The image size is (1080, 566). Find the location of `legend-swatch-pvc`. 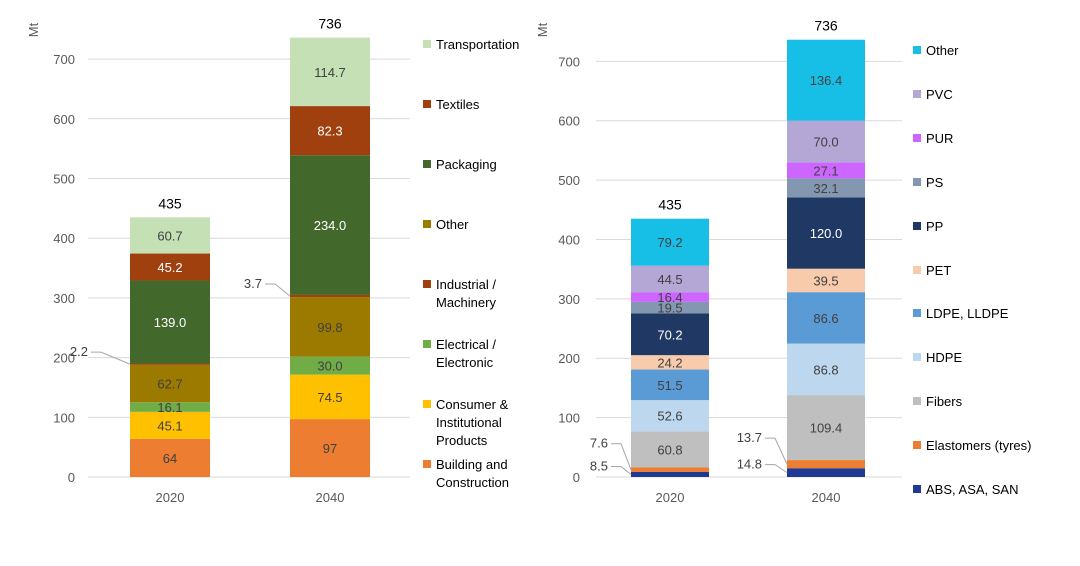

legend-swatch-pvc is located at coordinates (917, 94).